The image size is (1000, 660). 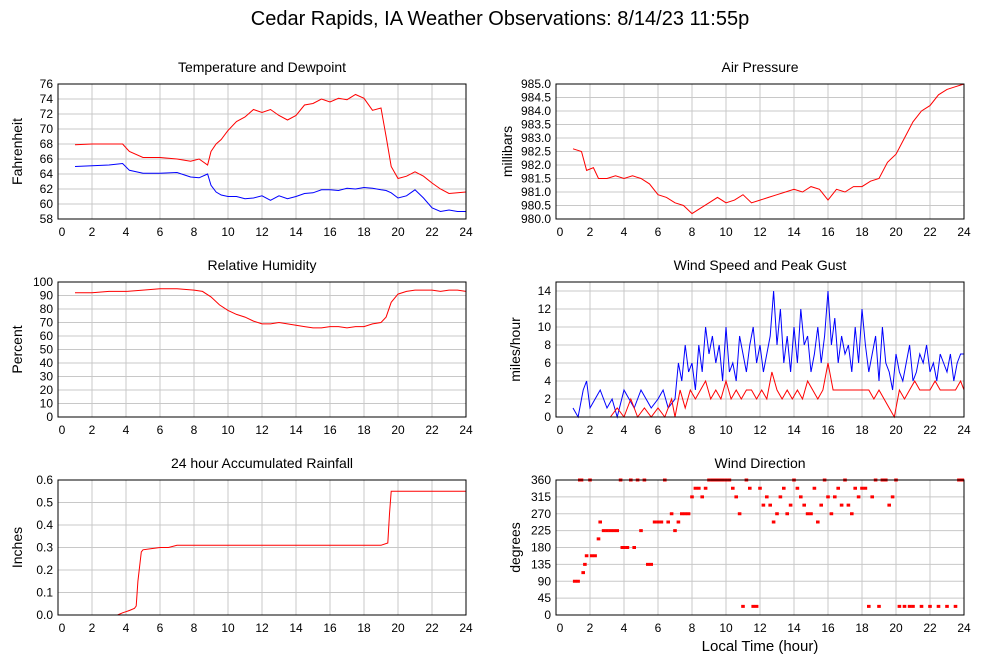 What do you see at coordinates (228, 232) in the screenshot?
I see `x-tick-label: 10` at bounding box center [228, 232].